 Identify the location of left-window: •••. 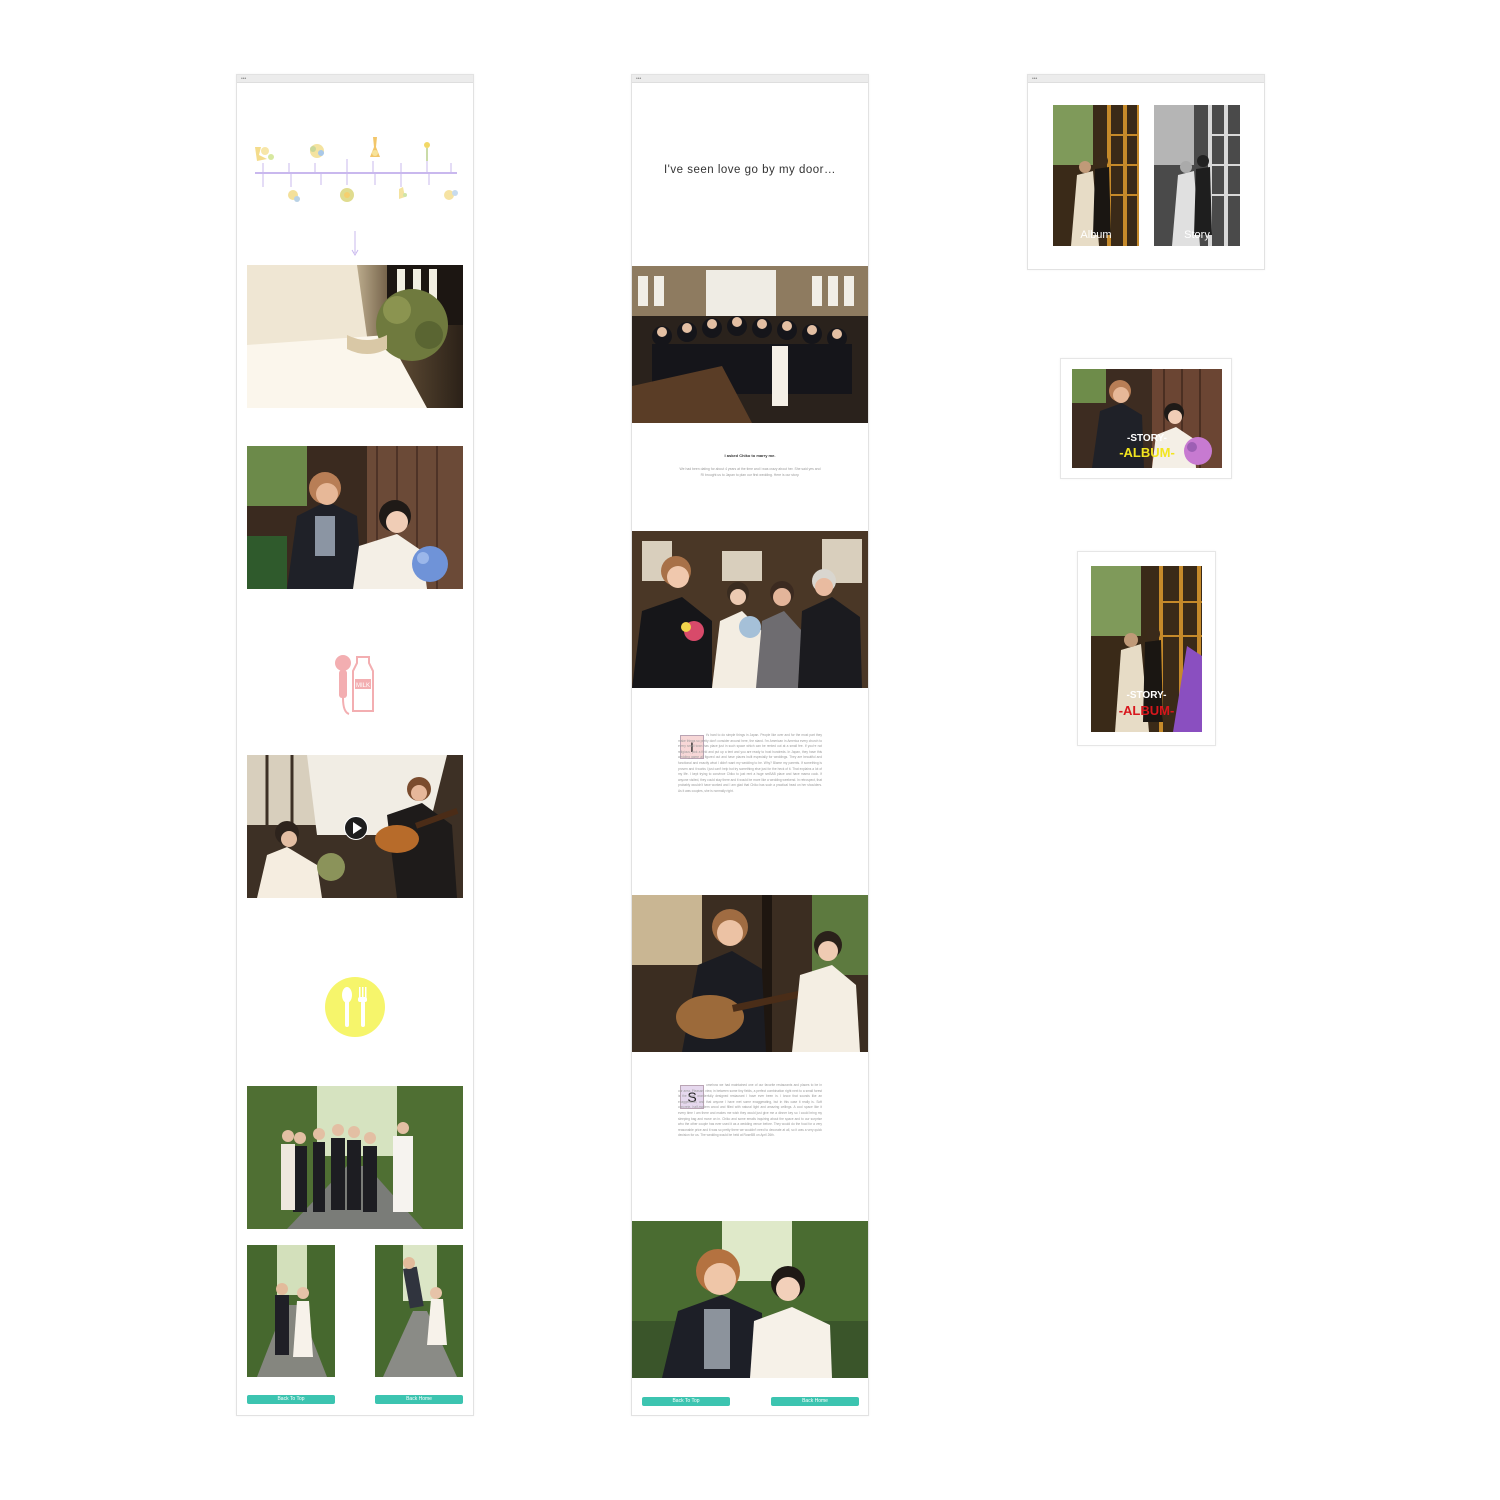
(355, 745).